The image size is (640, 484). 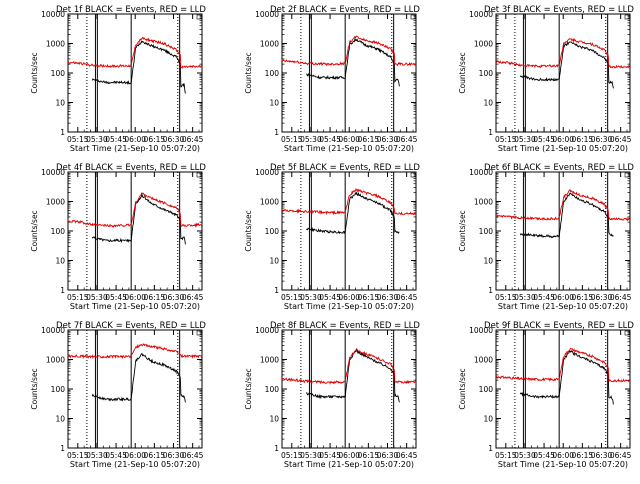 I want to click on panel-title: Det 1f BLACK = Events, RED = LLD, so click(x=131, y=10).